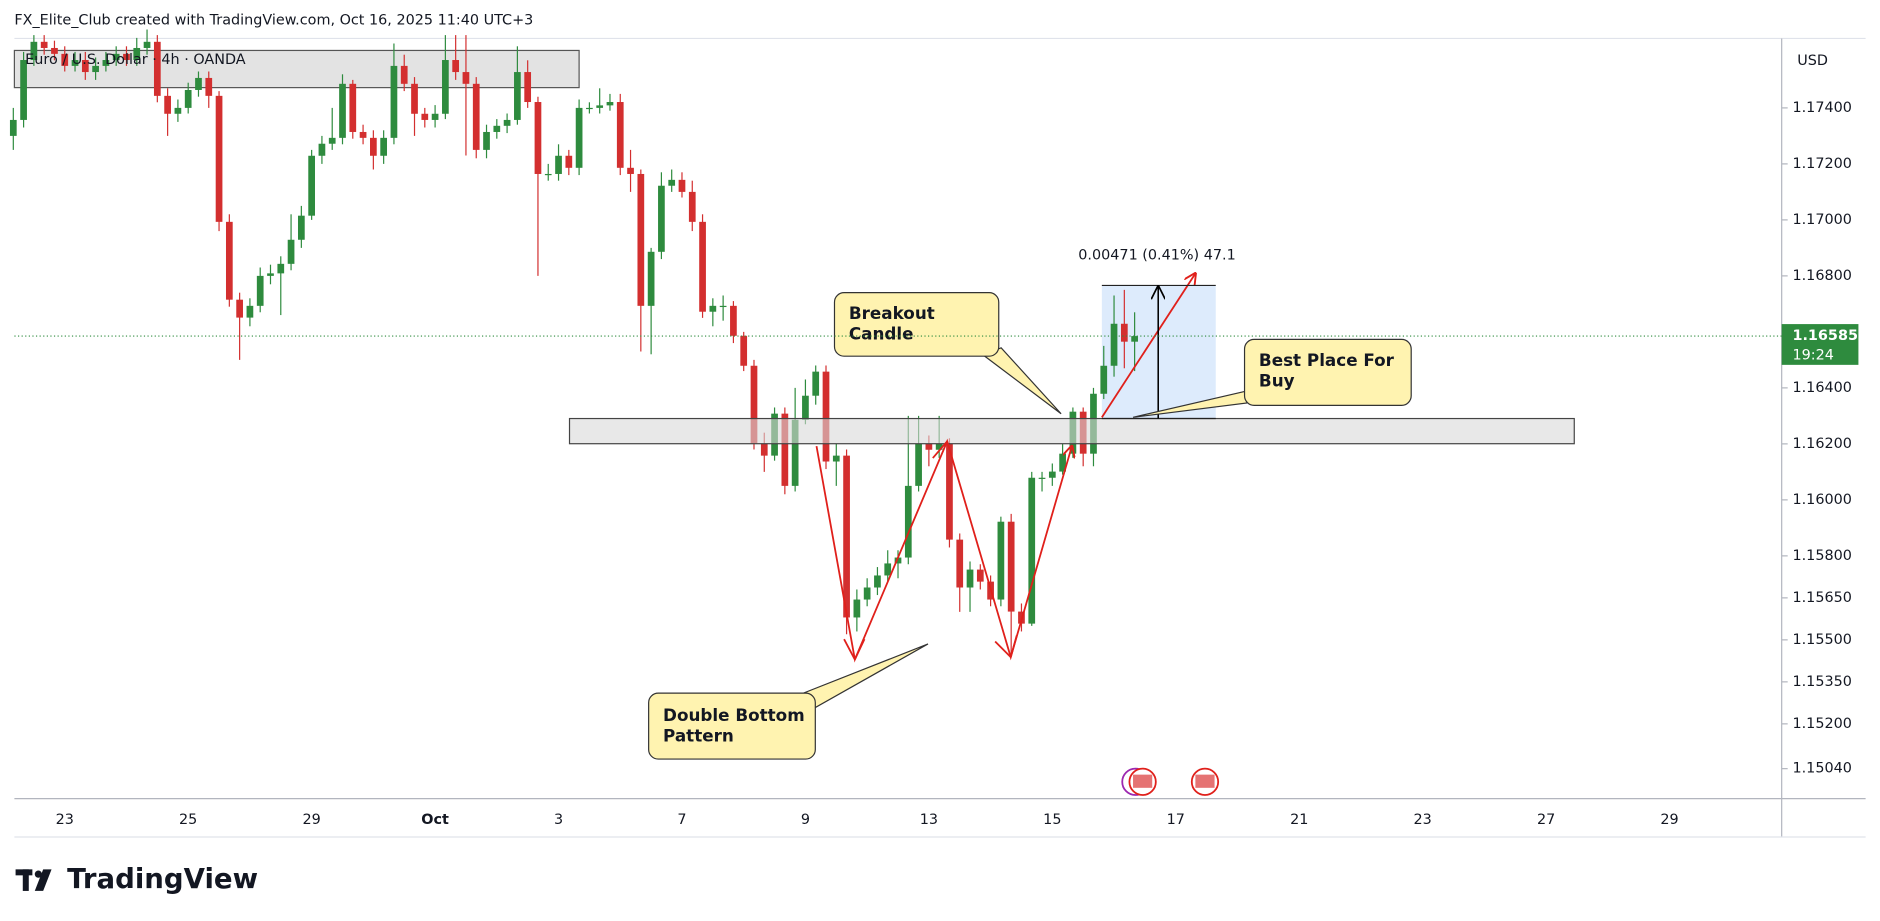  Describe the element at coordinates (1821, 640) in the screenshot. I see `y-tick-label: 1.15500` at that location.